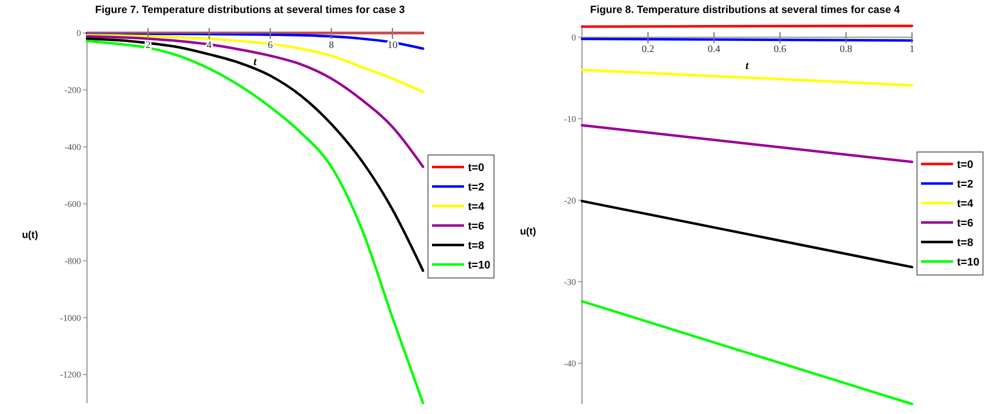 The height and width of the screenshot is (414, 994). I want to click on x-tick-label: 10, so click(392, 45).